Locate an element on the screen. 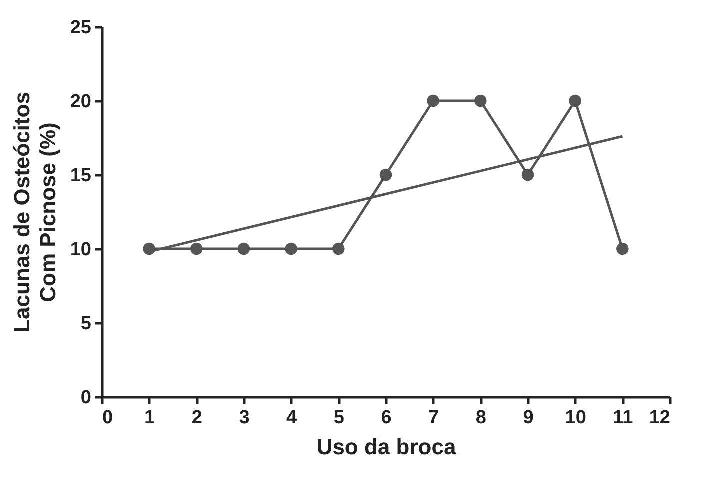 The image size is (725, 480). x-tick-label: 7 is located at coordinates (434, 418).